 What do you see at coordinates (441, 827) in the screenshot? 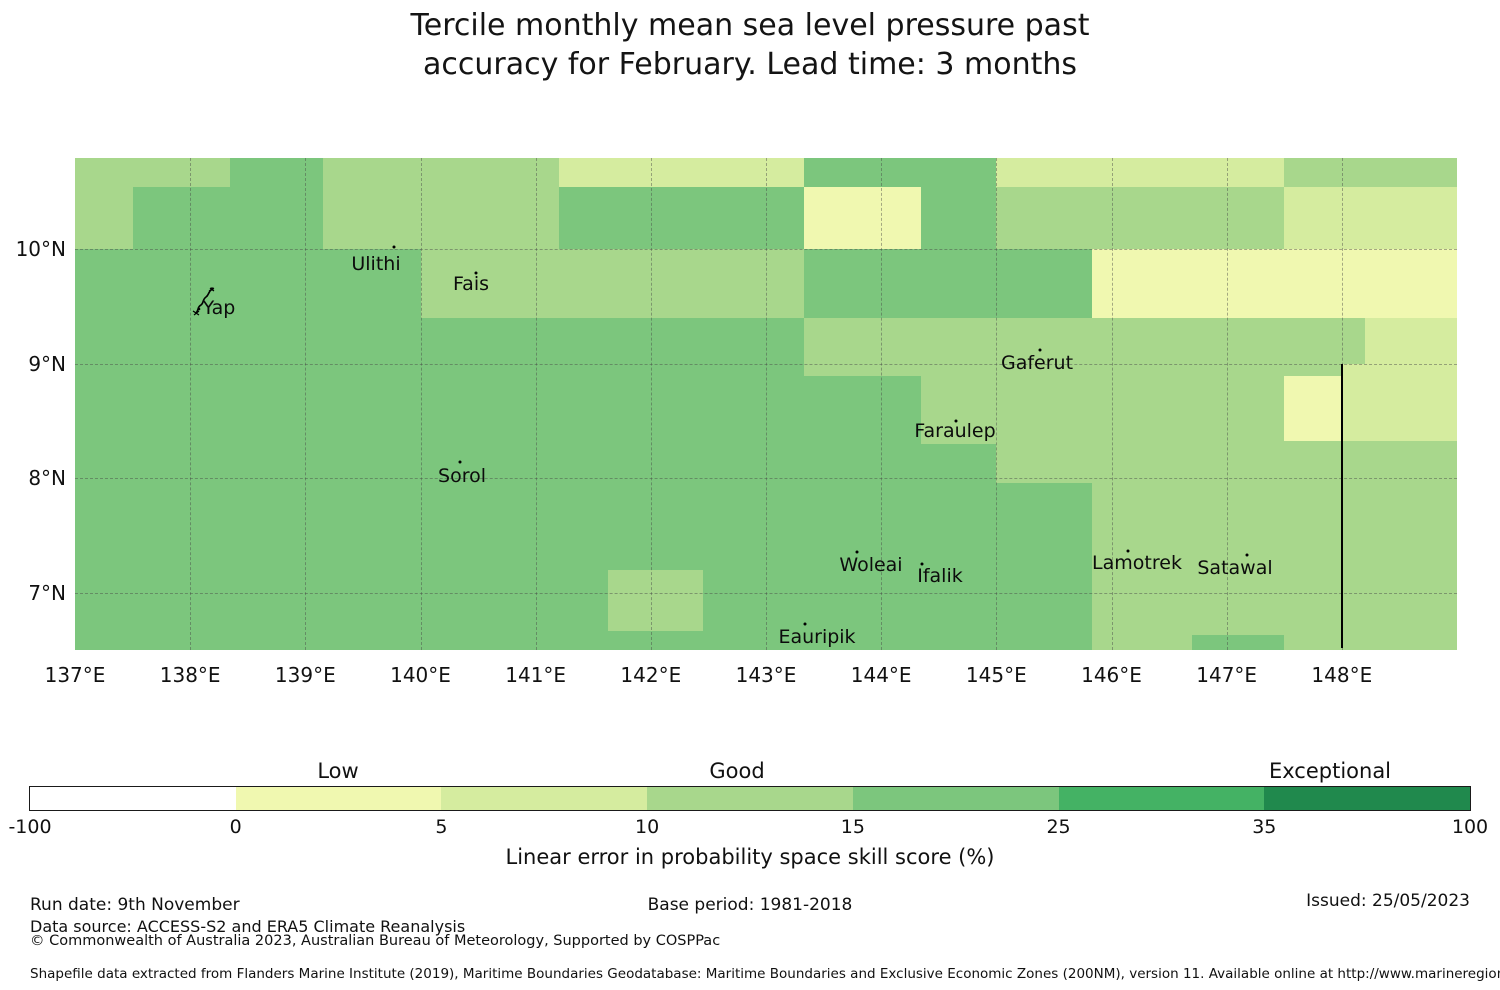
I see `colorbar-tick-label: 5` at bounding box center [441, 827].